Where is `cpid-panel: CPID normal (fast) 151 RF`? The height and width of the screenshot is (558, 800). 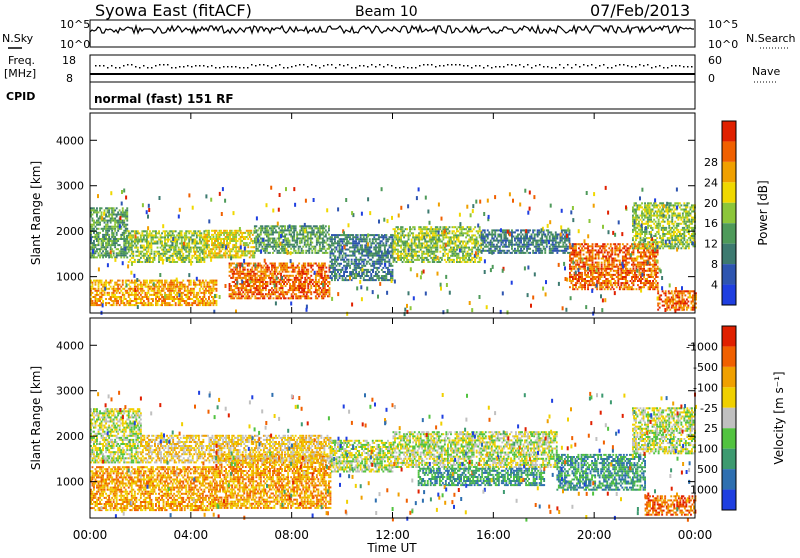
cpid-panel: CPID normal (fast) 151 RF is located at coordinates (350, 95).